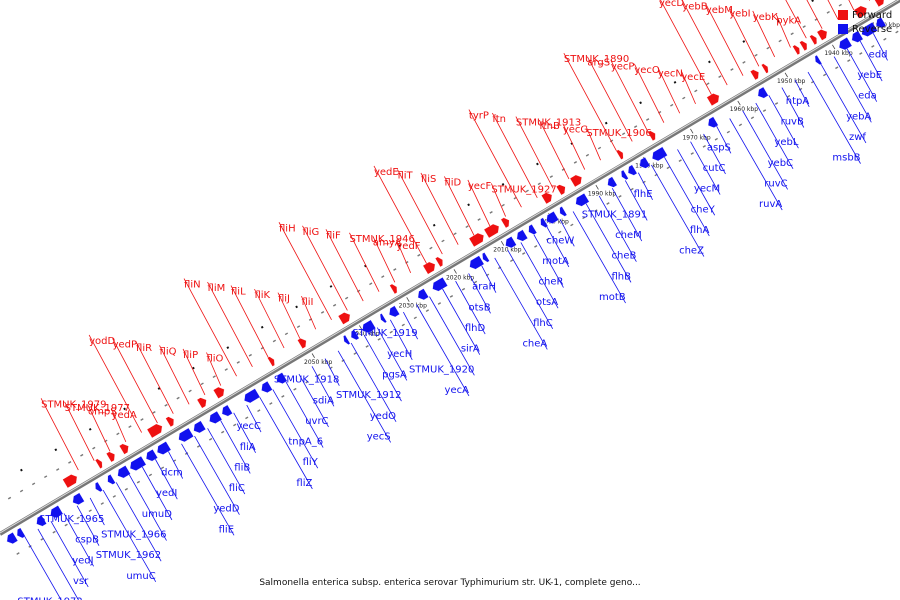 This screenshot has height=600, width=900. I want to click on tick-label: 1940 kbp, so click(838, 53).